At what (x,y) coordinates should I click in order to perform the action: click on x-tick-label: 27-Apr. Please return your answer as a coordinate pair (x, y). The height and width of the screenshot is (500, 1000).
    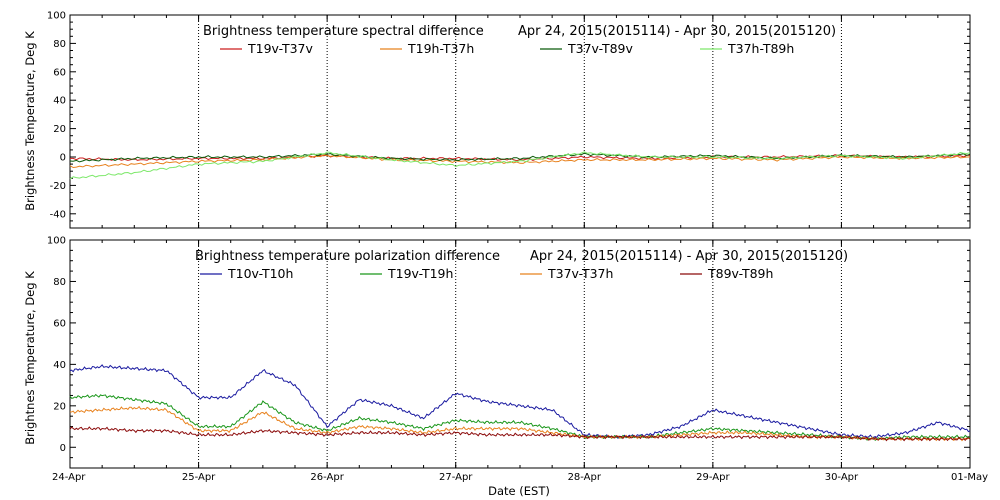
    Looking at the image, I should click on (456, 477).